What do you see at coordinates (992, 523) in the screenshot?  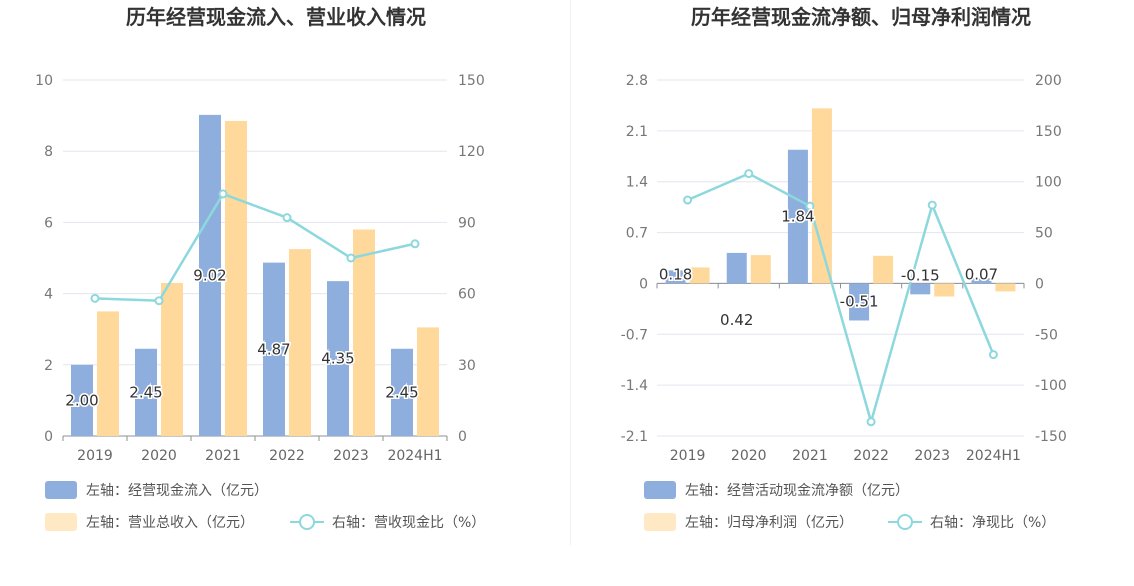 I see `legend-label: 右轴：净现比（%）` at bounding box center [992, 523].